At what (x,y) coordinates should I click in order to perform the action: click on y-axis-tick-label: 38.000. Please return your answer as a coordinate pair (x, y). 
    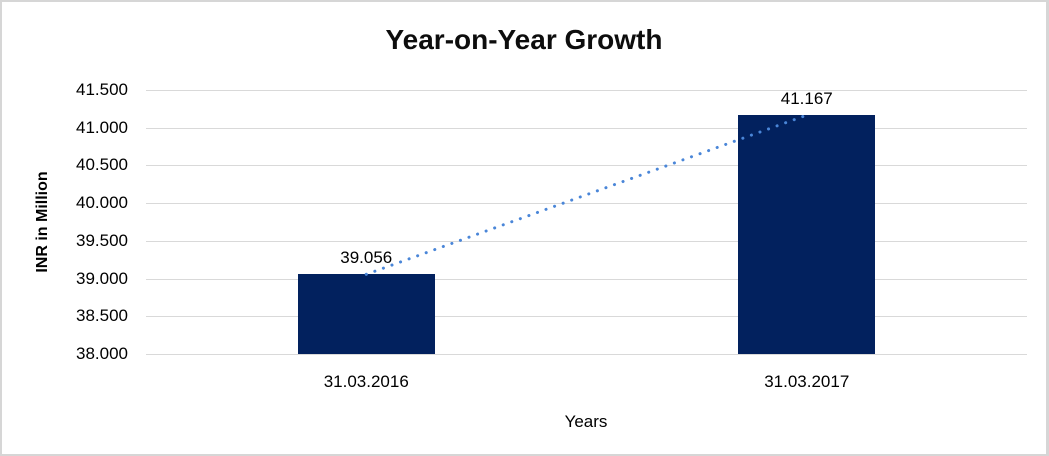
    Looking at the image, I should click on (102, 353).